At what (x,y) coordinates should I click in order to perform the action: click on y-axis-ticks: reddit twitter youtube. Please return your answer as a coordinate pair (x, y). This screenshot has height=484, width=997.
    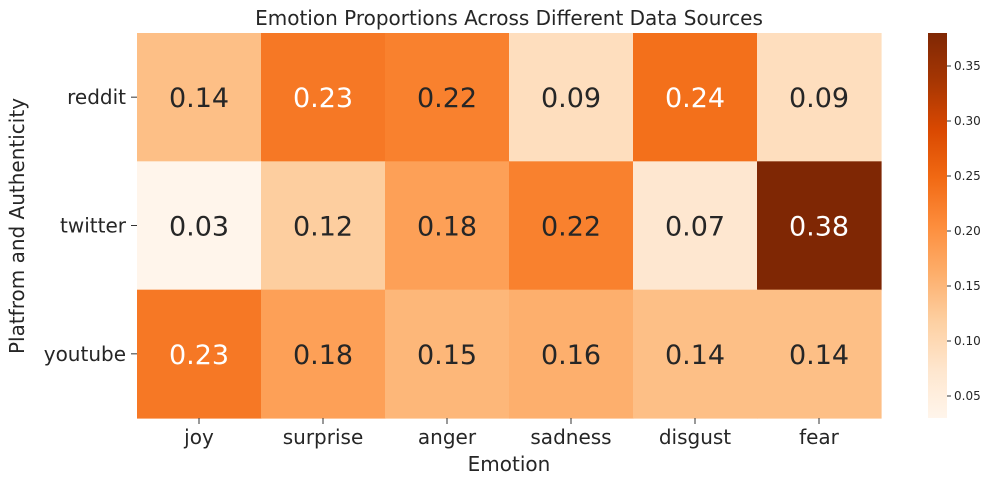
    Looking at the image, I should click on (90, 225).